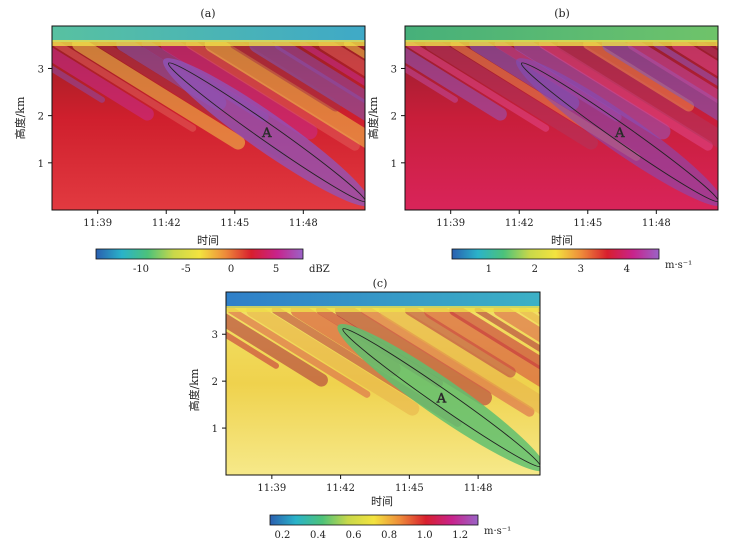 This screenshot has height=541, width=747. I want to click on colorbar-tick-label: -5, so click(186, 269).